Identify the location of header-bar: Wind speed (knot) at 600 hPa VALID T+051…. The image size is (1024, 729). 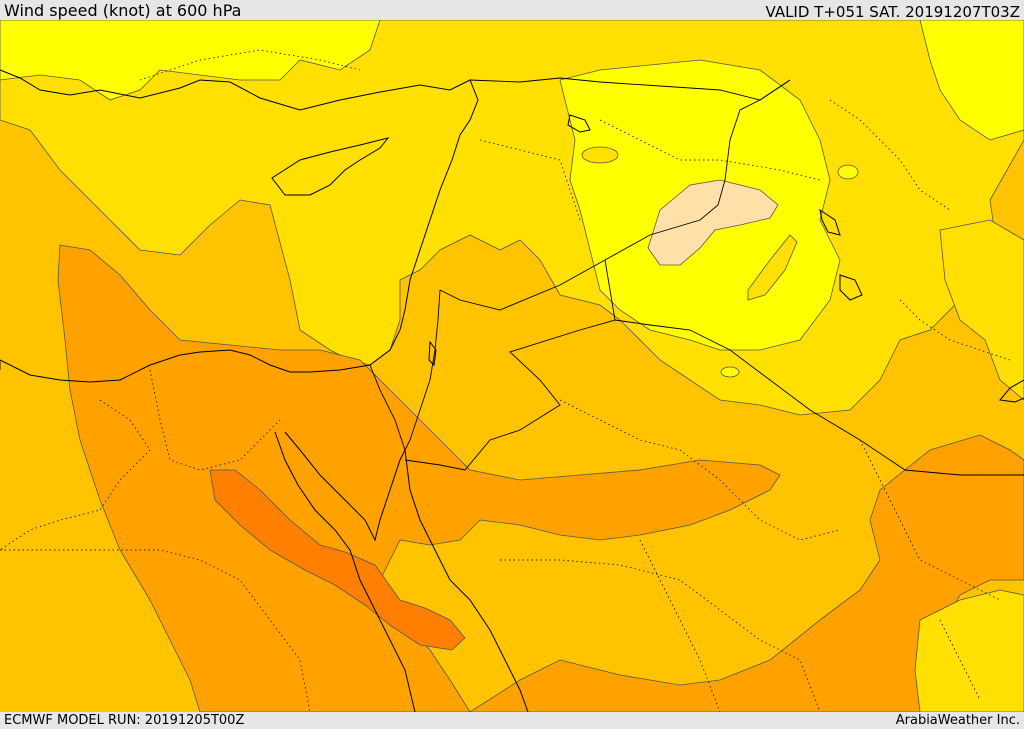
(512, 10).